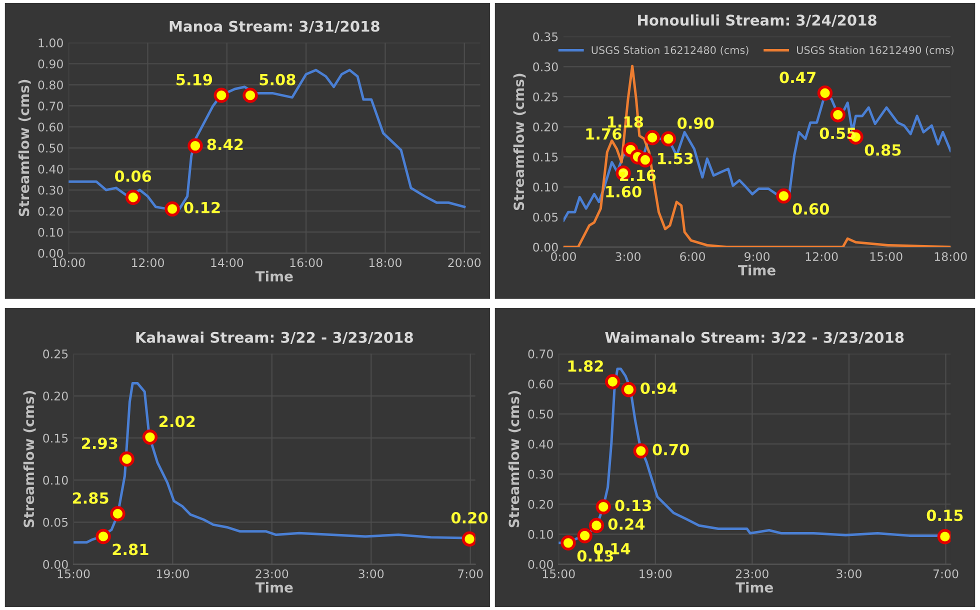 The width and height of the screenshot is (980, 610). What do you see at coordinates (811, 209) in the screenshot?
I see `annotation: 0.60` at bounding box center [811, 209].